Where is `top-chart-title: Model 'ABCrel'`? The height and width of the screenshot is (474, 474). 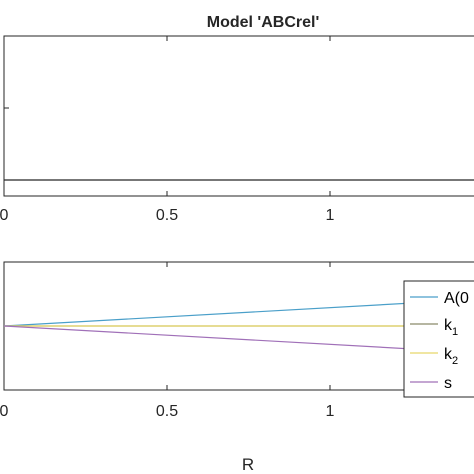
top-chart-title: Model 'ABCrel' is located at coordinates (263, 22).